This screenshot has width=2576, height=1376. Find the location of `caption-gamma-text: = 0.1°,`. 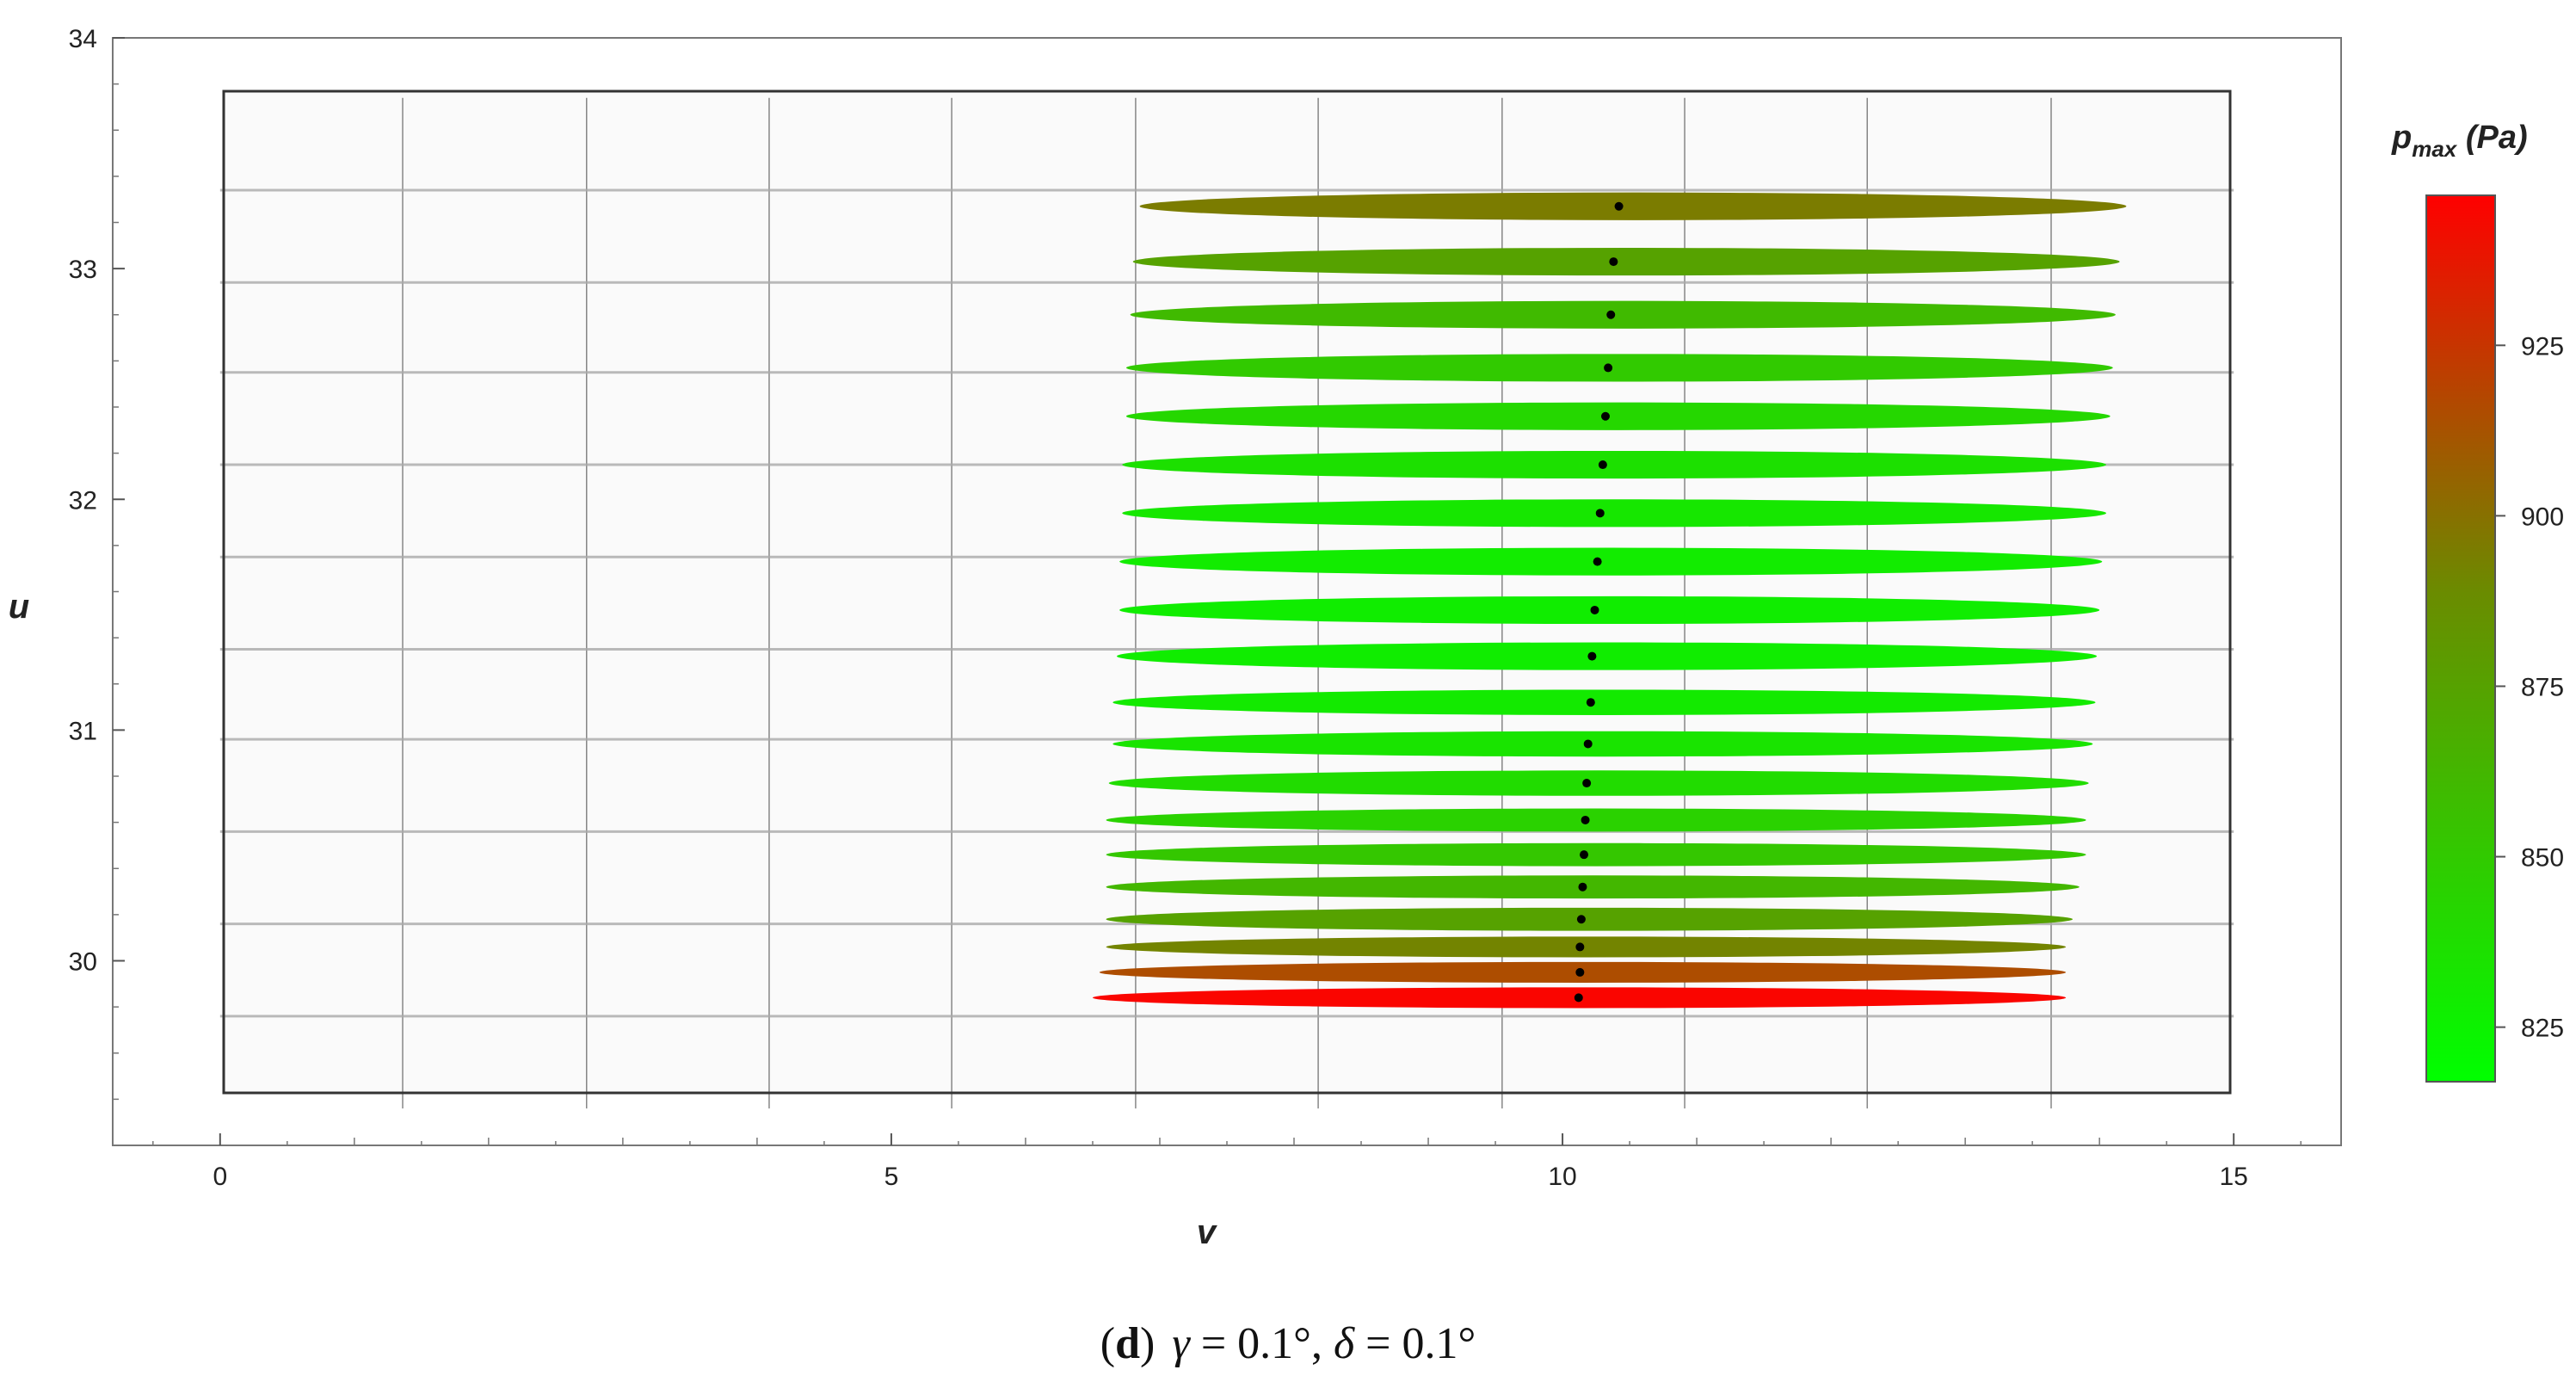

caption-gamma-text: = 0.1°, is located at coordinates (1262, 1343).